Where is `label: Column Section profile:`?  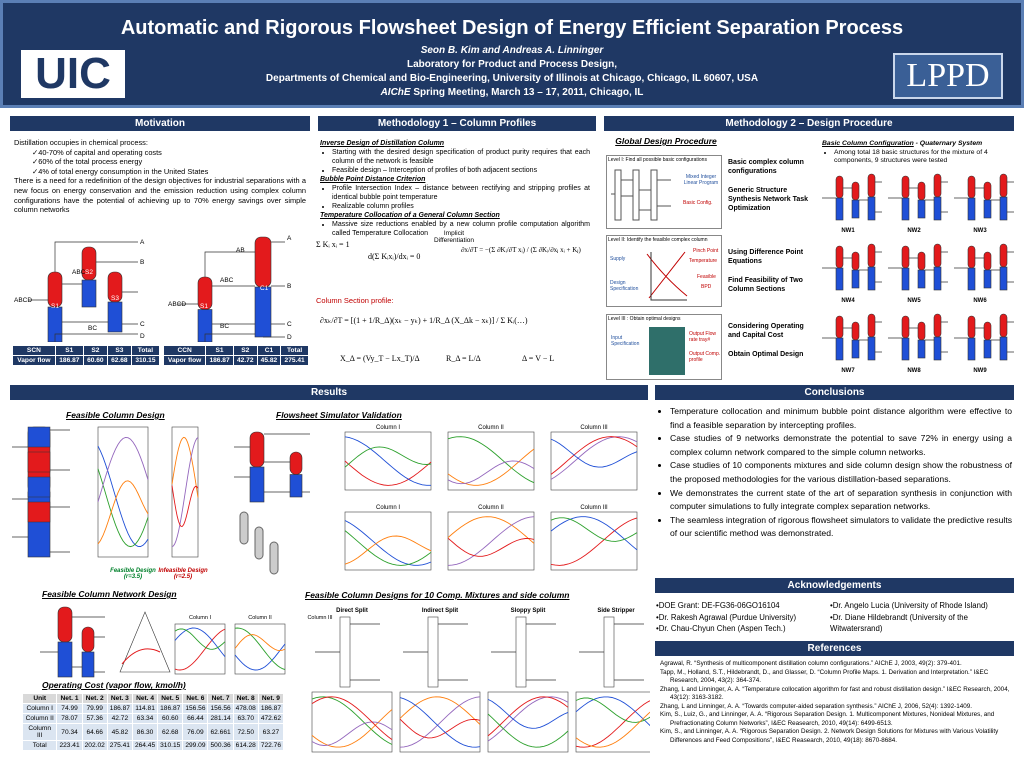 label: Column Section profile: is located at coordinates (355, 300).